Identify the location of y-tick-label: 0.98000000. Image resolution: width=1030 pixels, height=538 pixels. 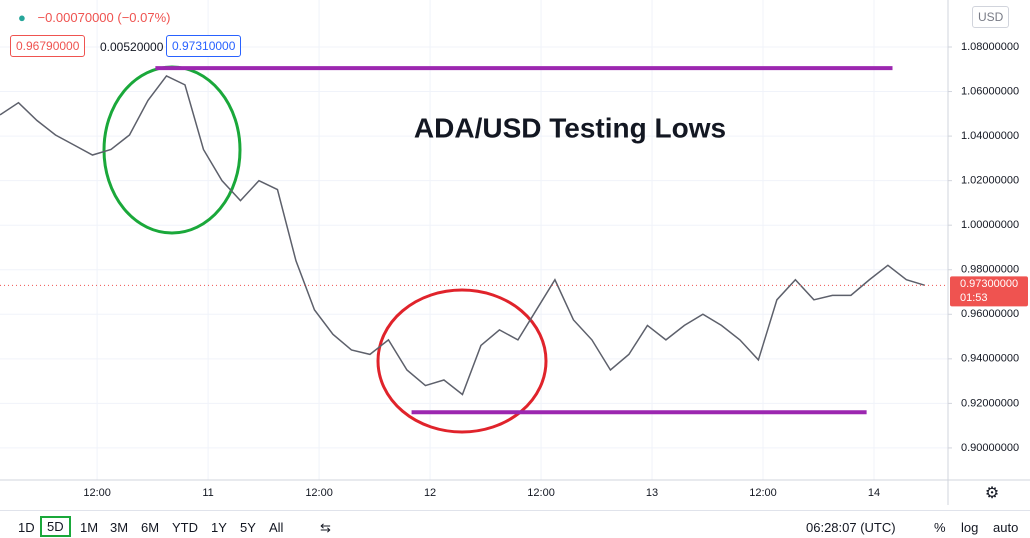
(990, 270).